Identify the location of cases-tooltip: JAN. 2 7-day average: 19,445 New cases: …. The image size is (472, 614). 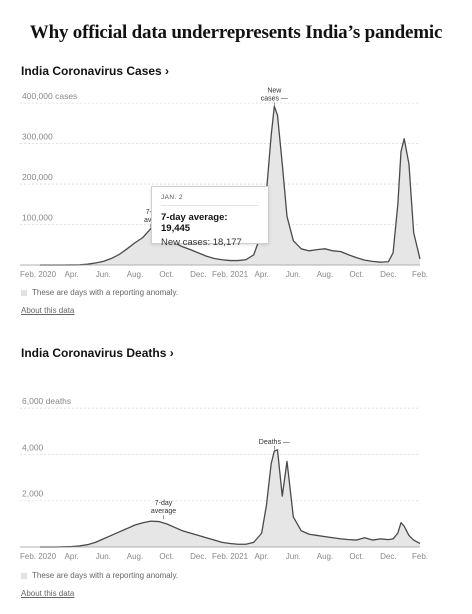
(210, 217).